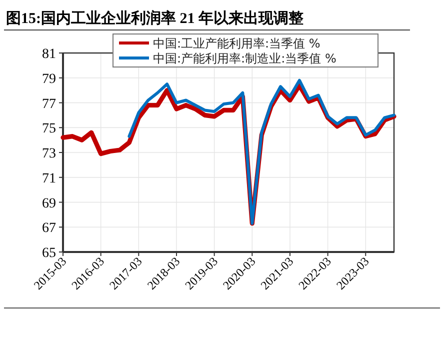 The width and height of the screenshot is (442, 340). What do you see at coordinates (49, 154) in the screenshot?
I see `y-tick-label: 73` at bounding box center [49, 154].